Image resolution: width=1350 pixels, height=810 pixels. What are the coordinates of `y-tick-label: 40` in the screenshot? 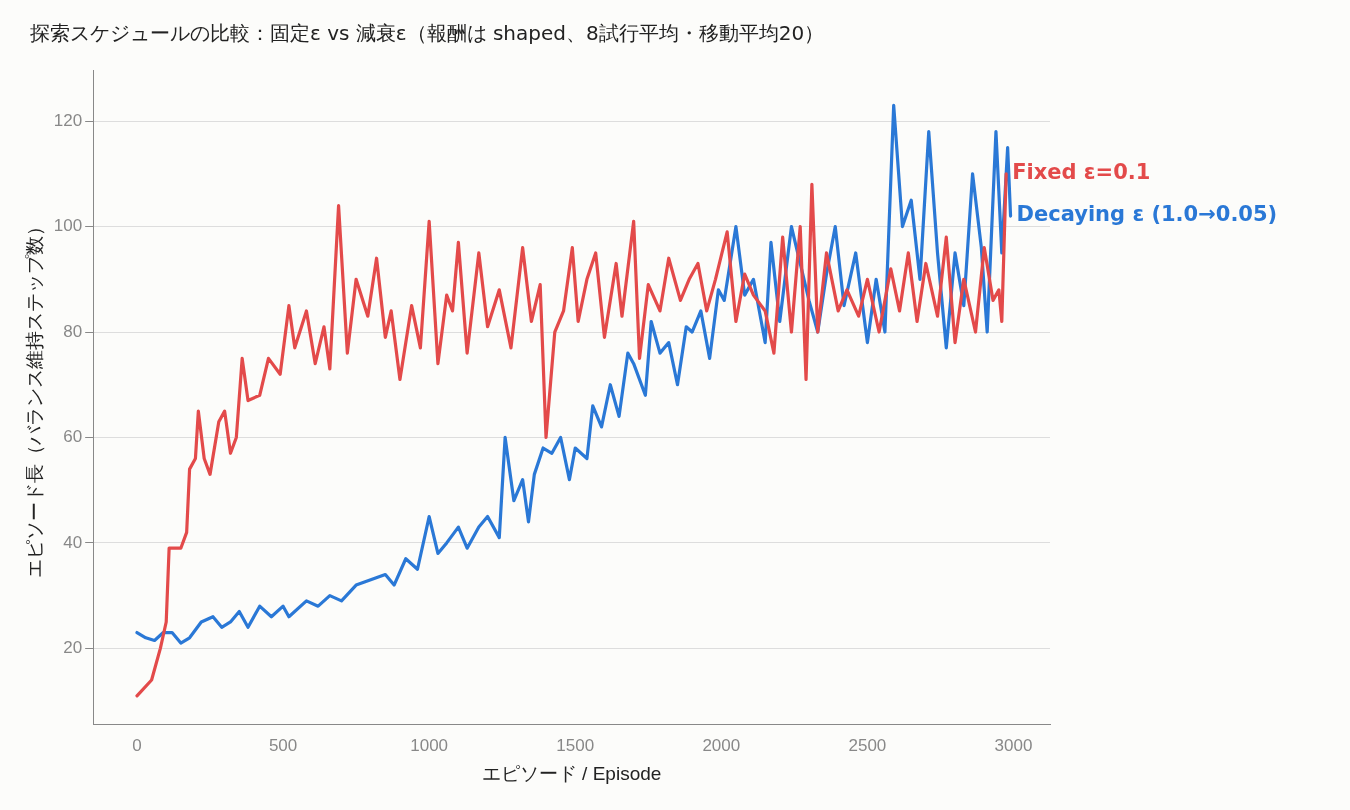 It's located at (73, 542).